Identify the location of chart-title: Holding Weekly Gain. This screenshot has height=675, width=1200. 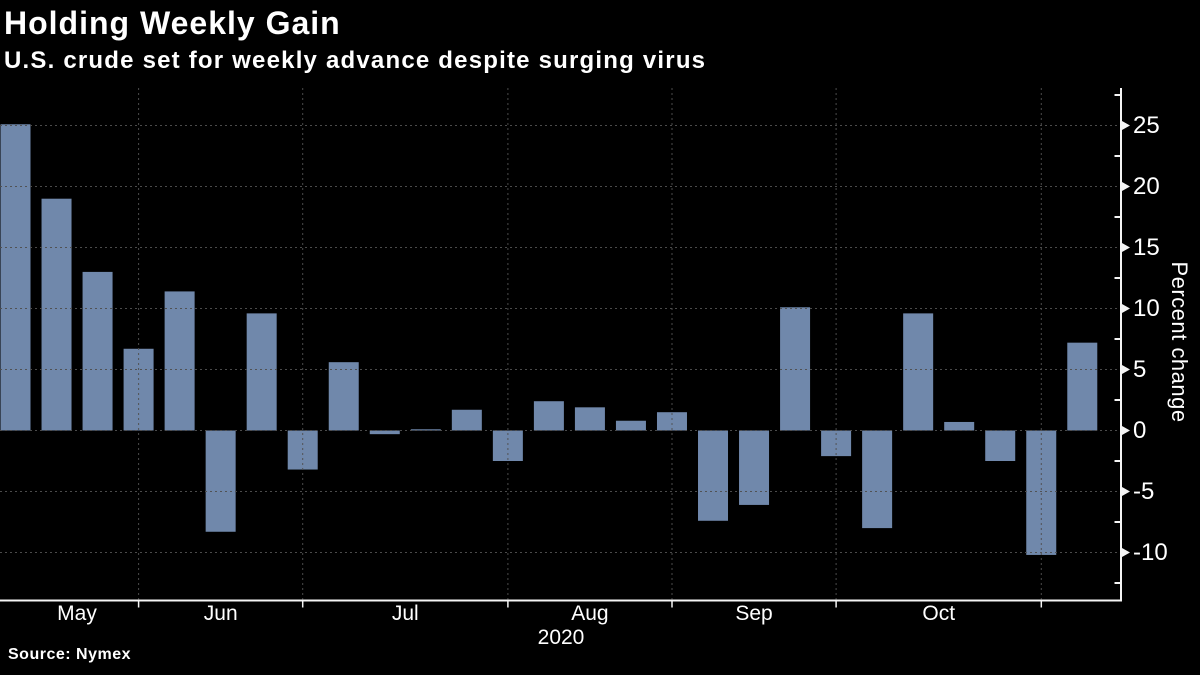
(172, 23).